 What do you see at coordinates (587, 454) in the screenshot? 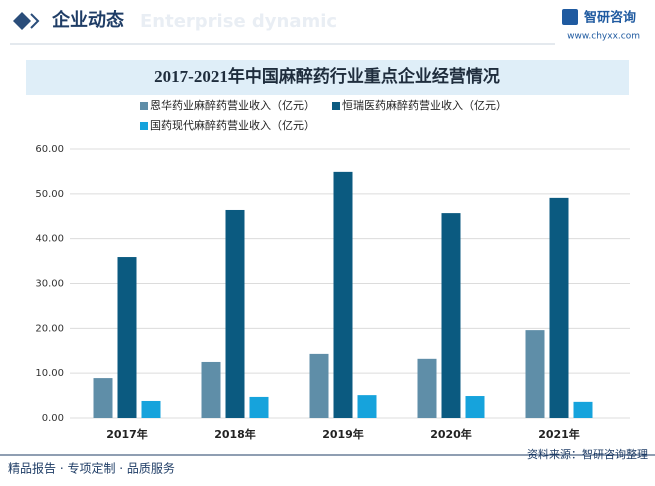
I see `footer-source: 资料来源：智研咨询整理` at bounding box center [587, 454].